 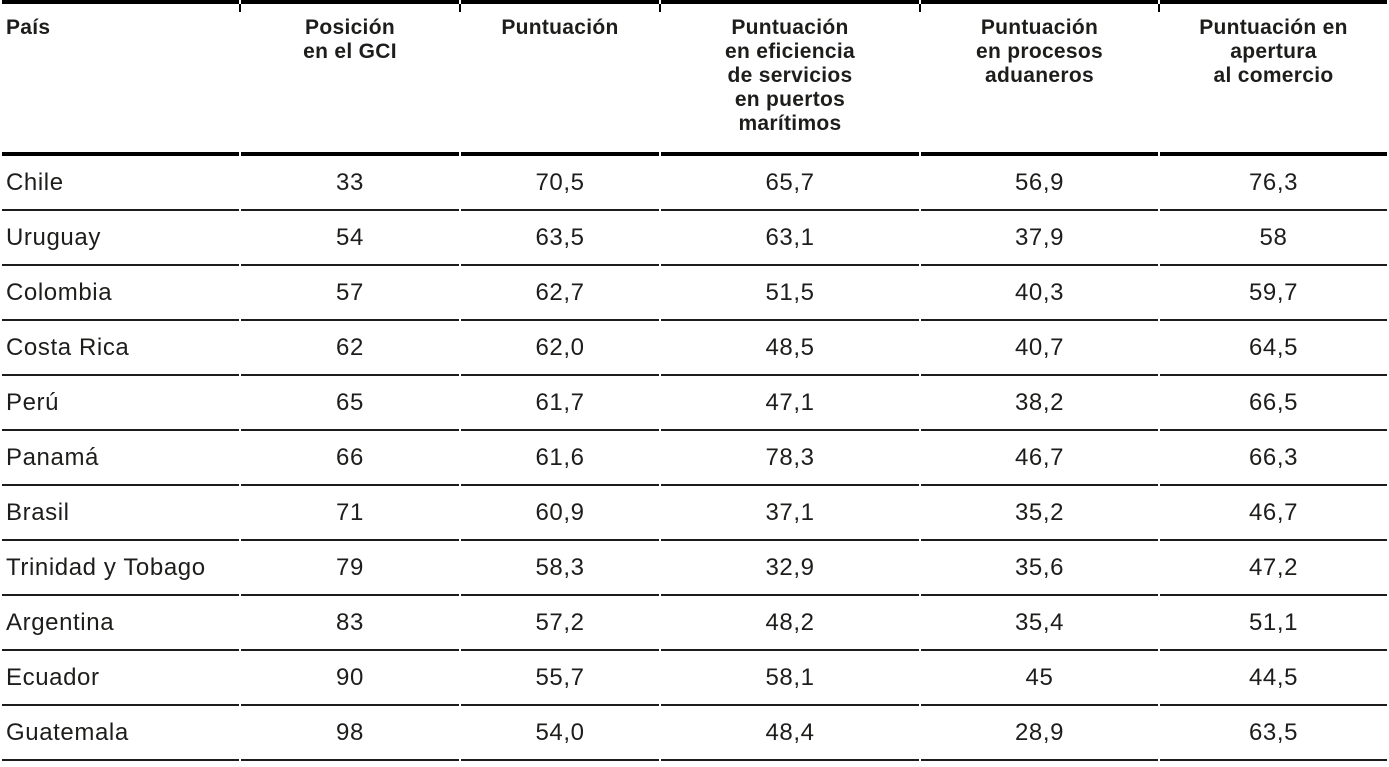 I want to click on table-row: Chile 33 70,5 65,7 56,9 76,3, so click(x=694, y=183).